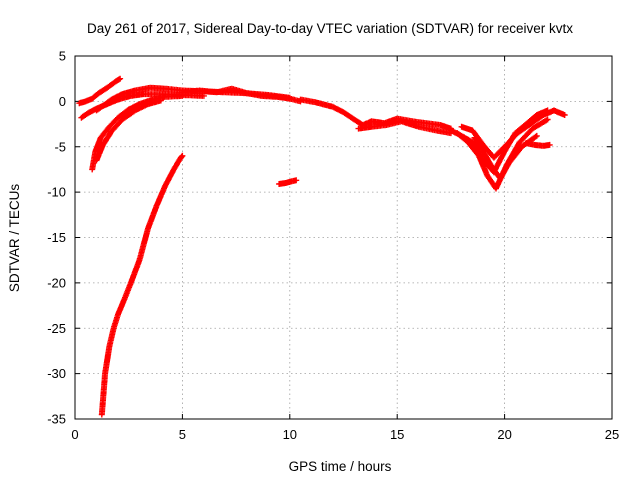 The image size is (640, 480). I want to click on y-tick-label: -20, so click(56, 282).